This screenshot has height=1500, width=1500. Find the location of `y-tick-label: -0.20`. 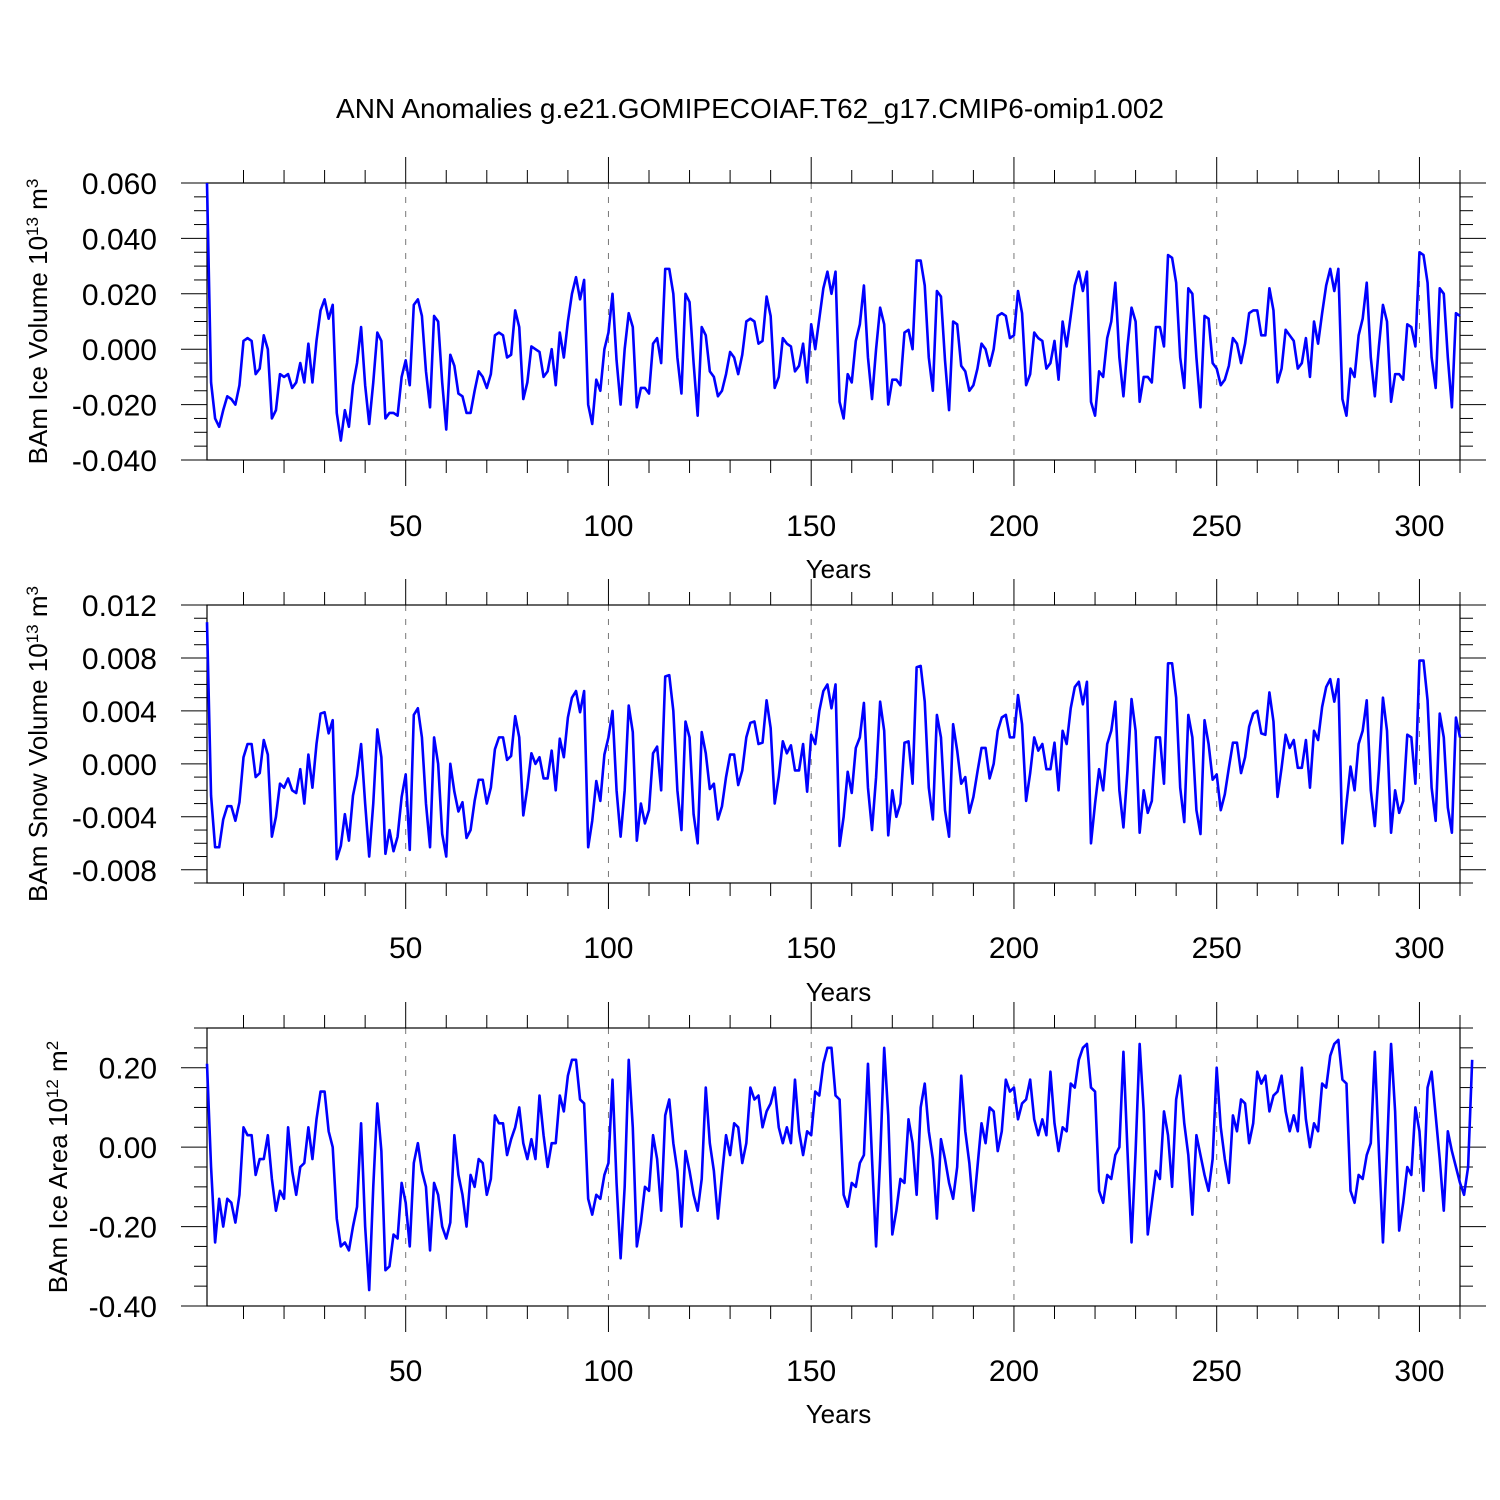

y-tick-label: -0.20 is located at coordinates (123, 1228).